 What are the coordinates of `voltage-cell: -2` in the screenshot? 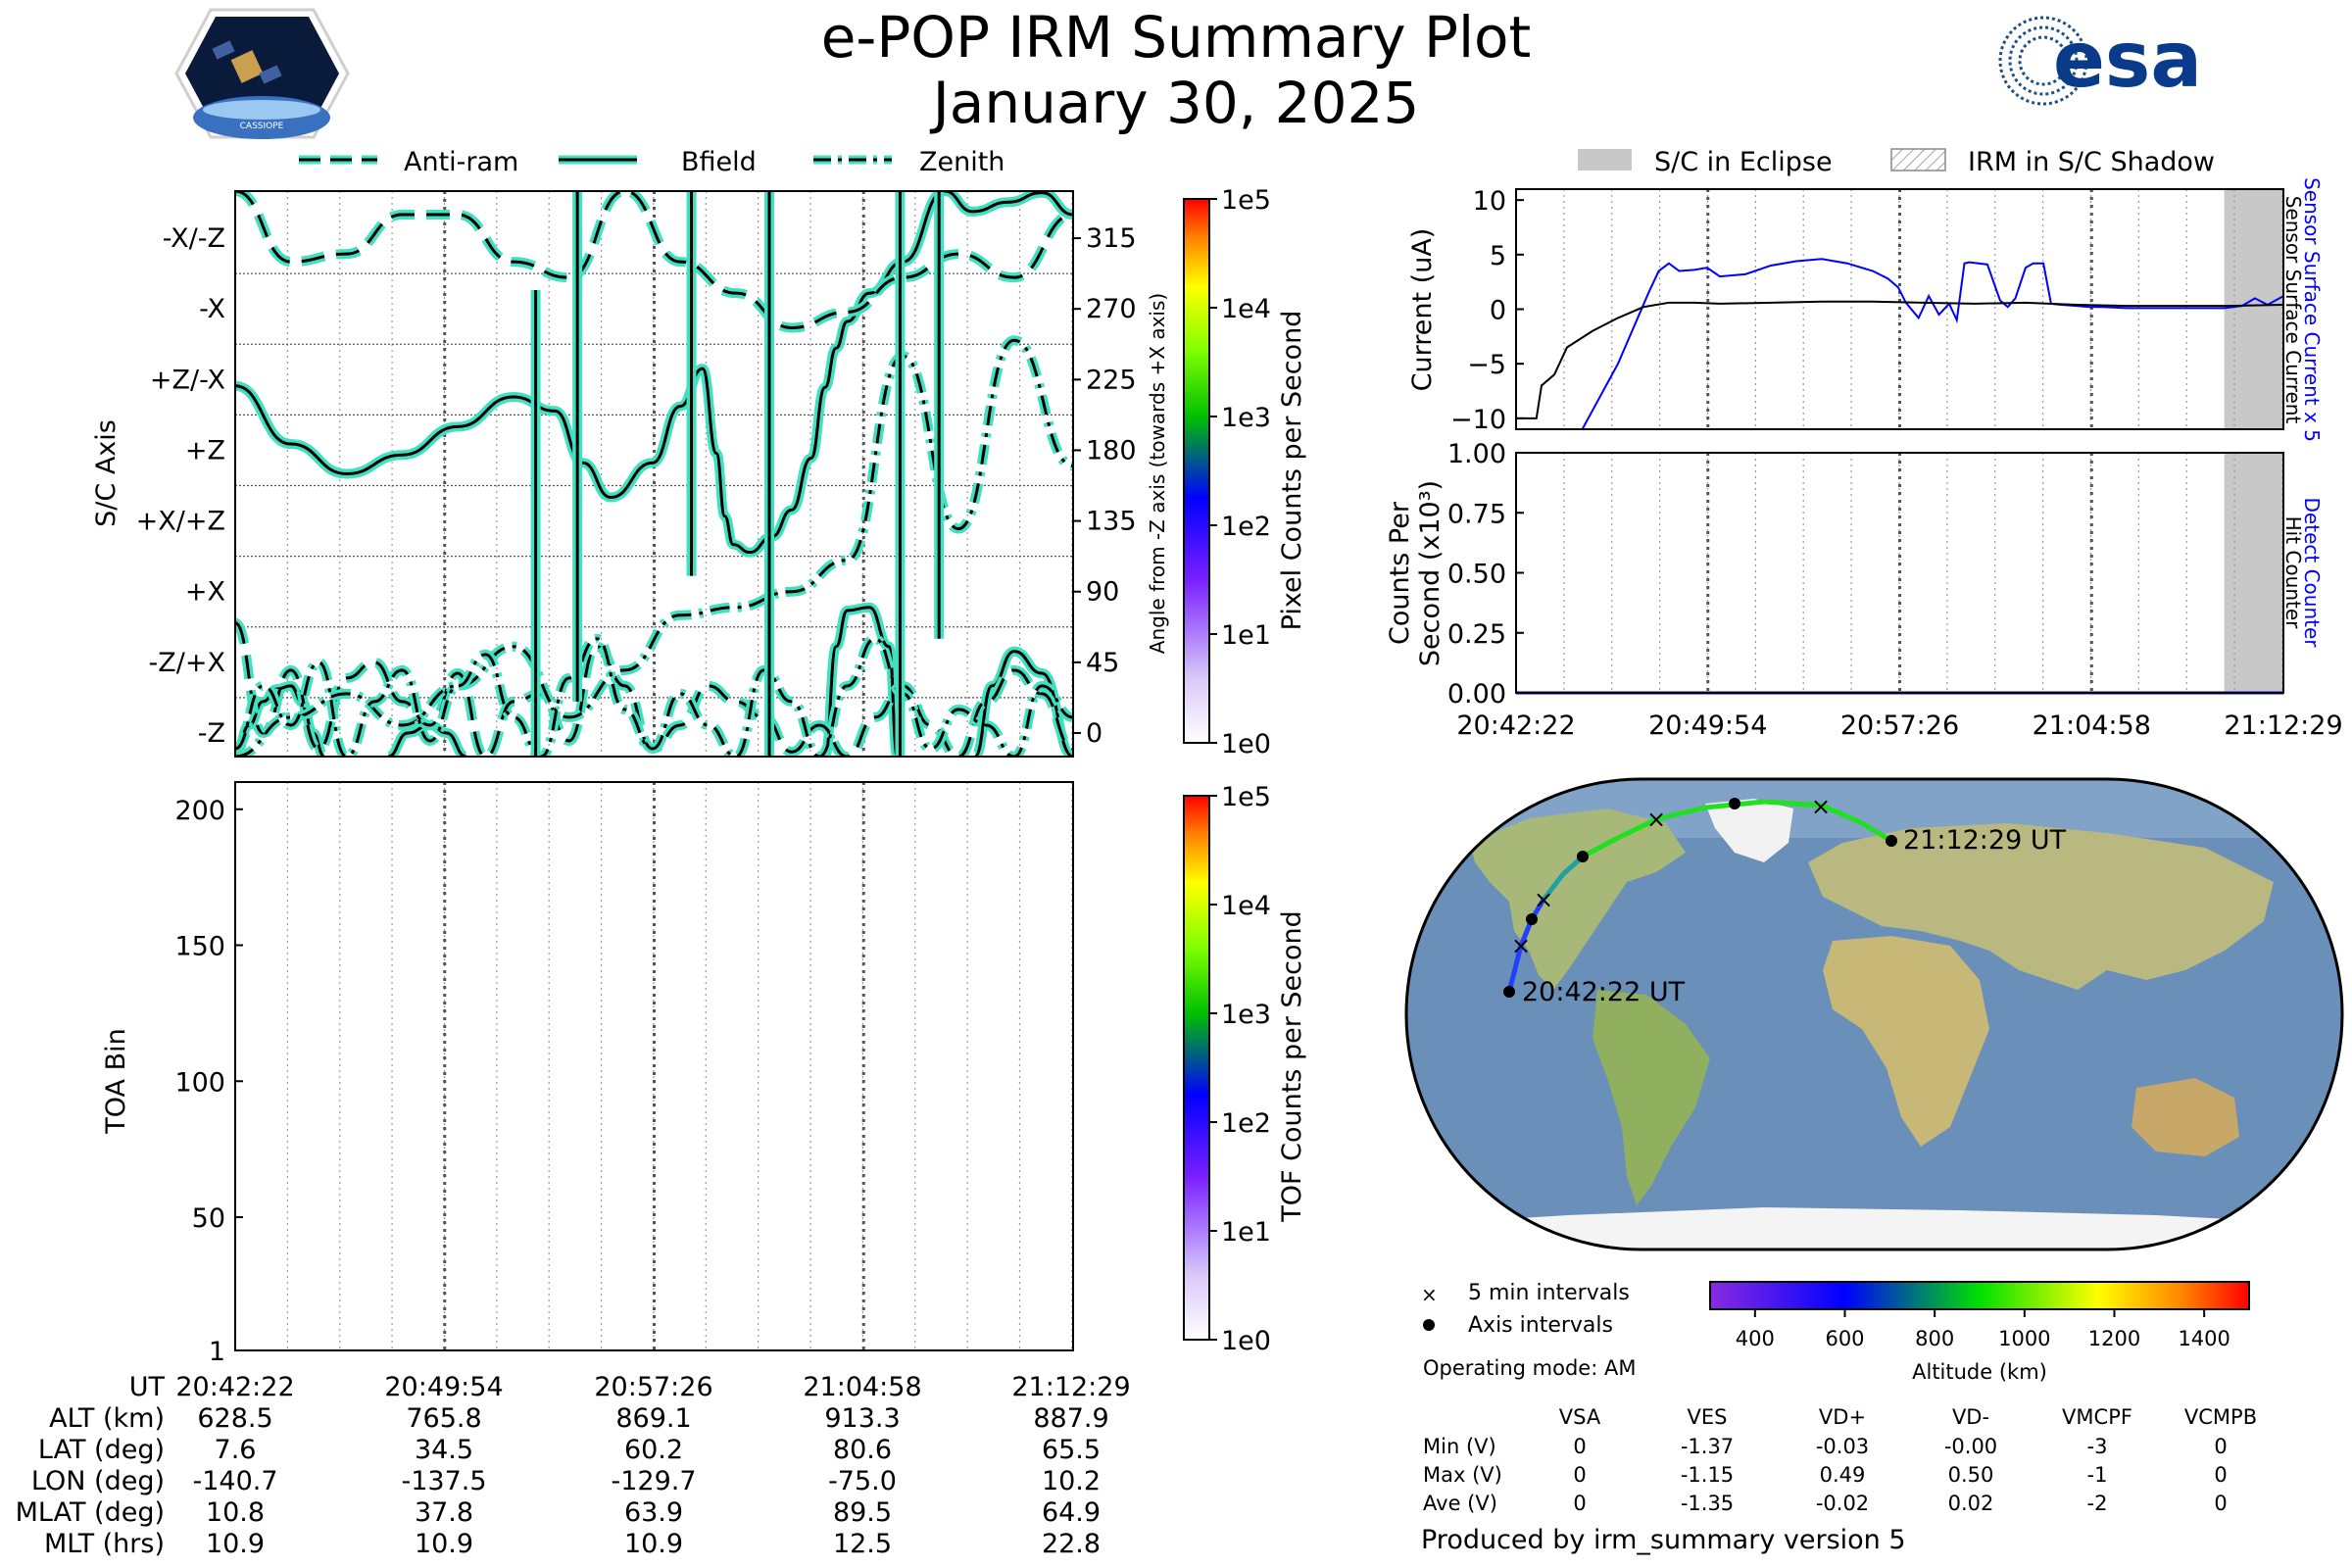 It's located at (2097, 1503).